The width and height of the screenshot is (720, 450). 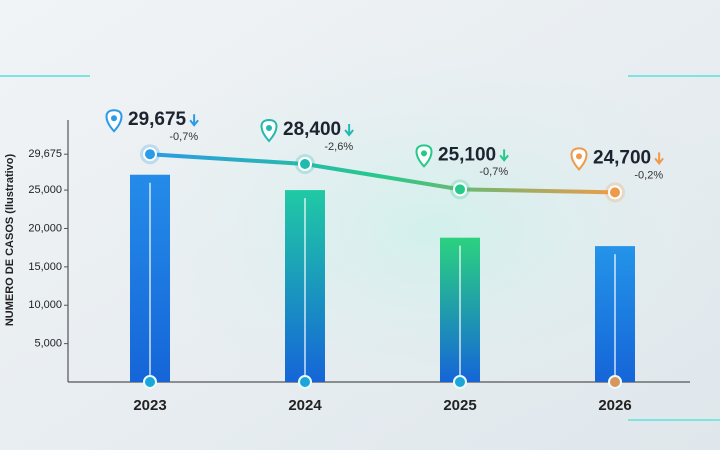 What do you see at coordinates (648, 175) in the screenshot?
I see `change-label: -0,2%` at bounding box center [648, 175].